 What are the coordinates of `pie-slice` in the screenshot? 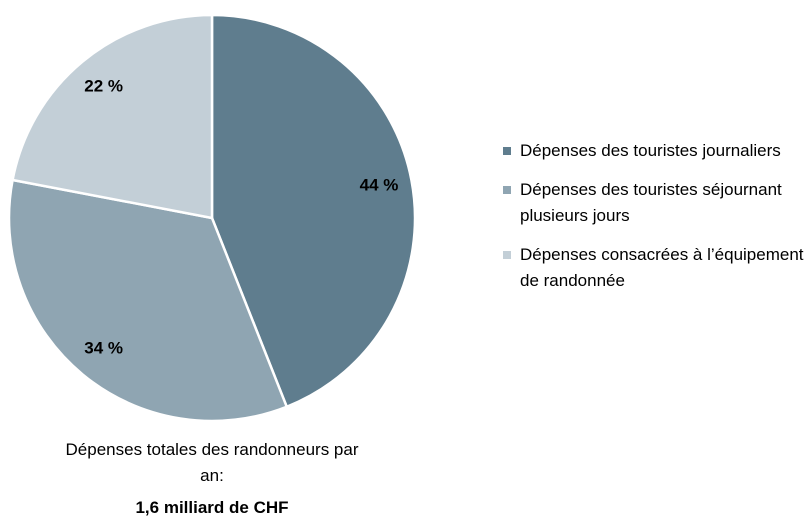 It's located at (112, 116).